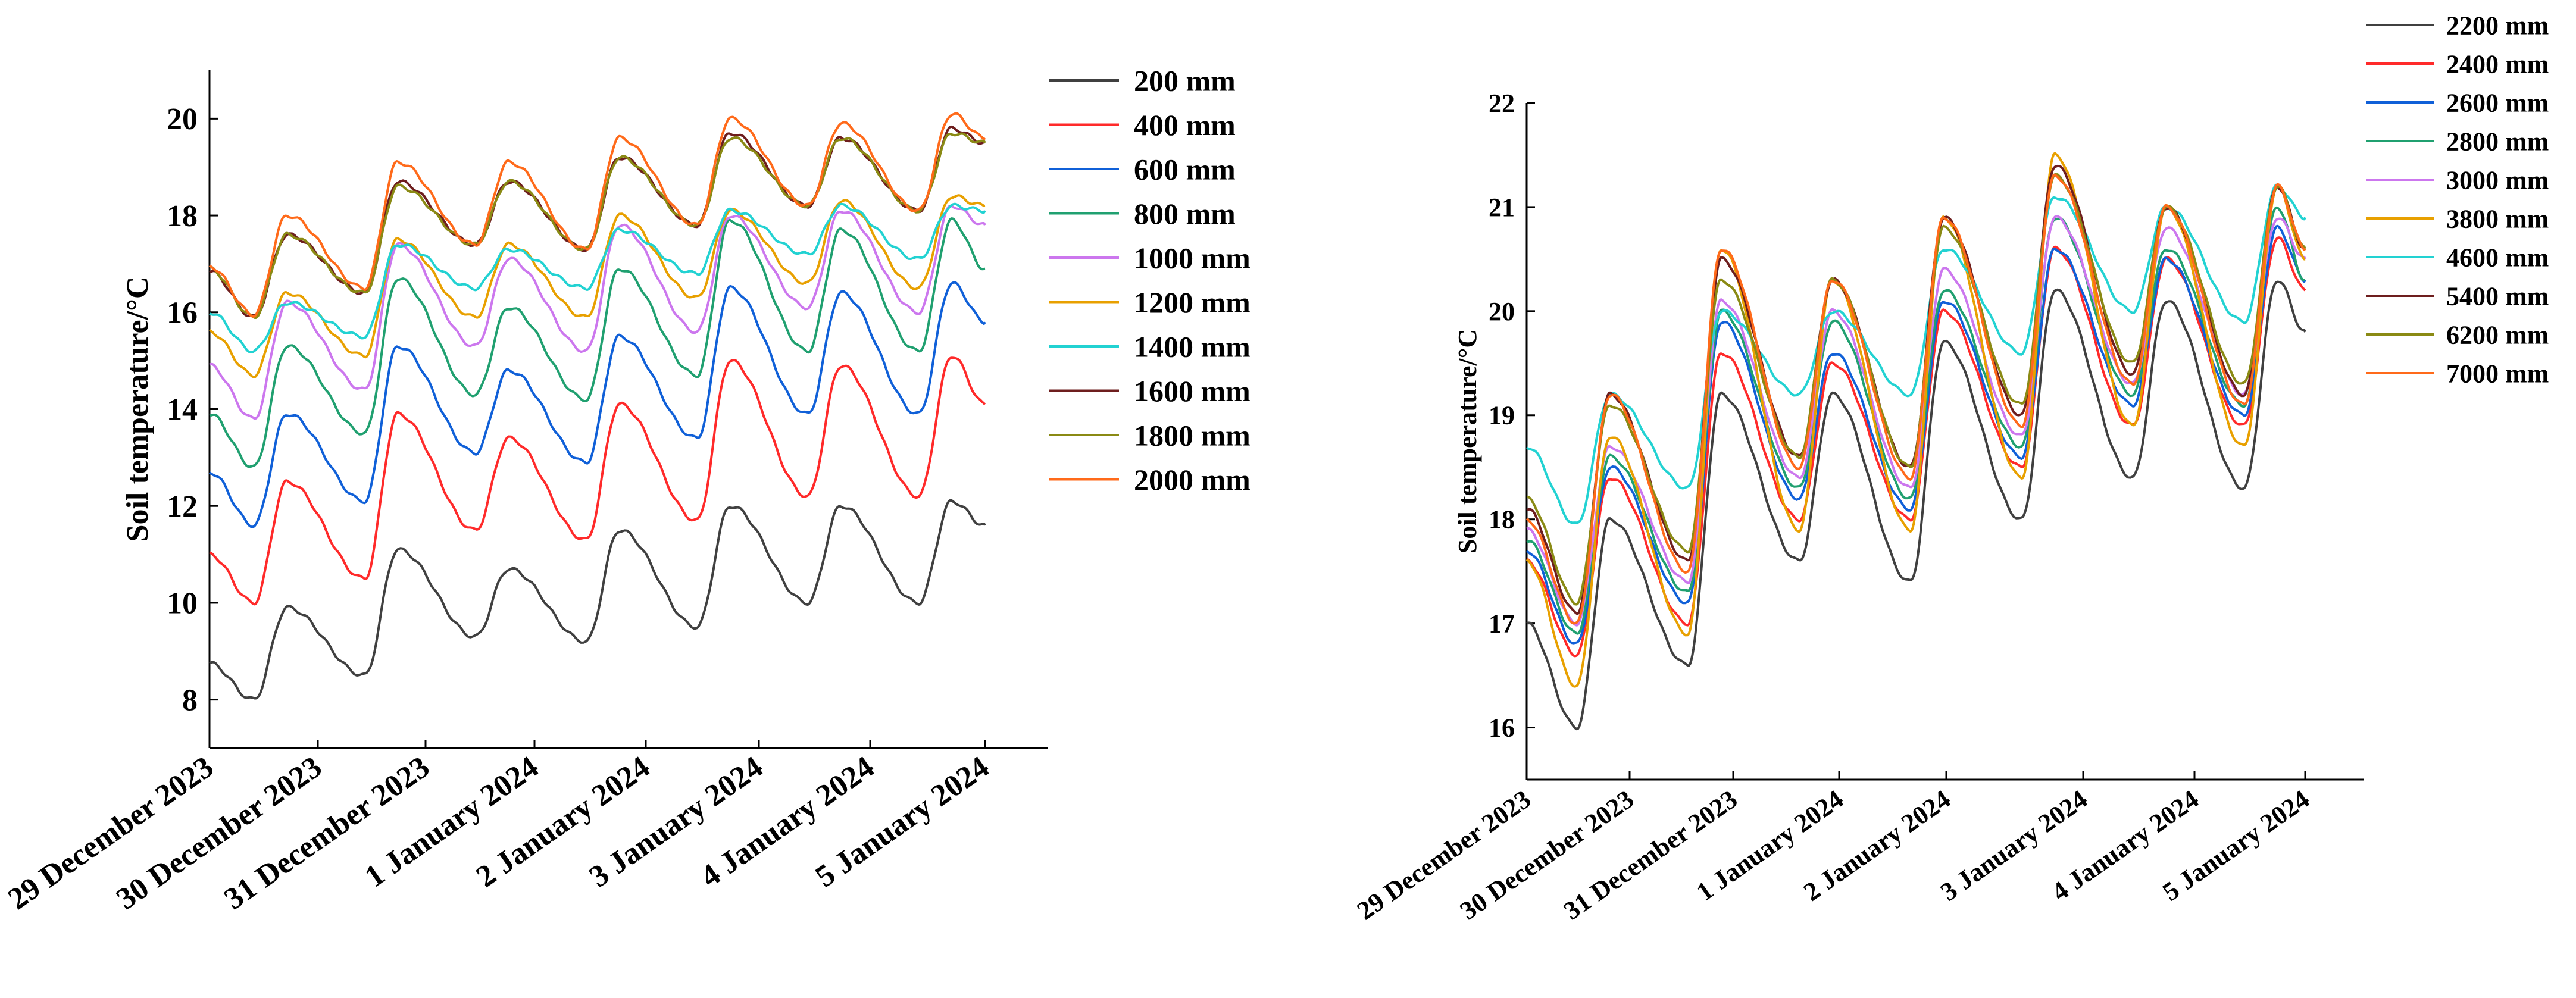 The image size is (2576, 998). What do you see at coordinates (1502, 104) in the screenshot?
I see `y-tick-label: 22` at bounding box center [1502, 104].